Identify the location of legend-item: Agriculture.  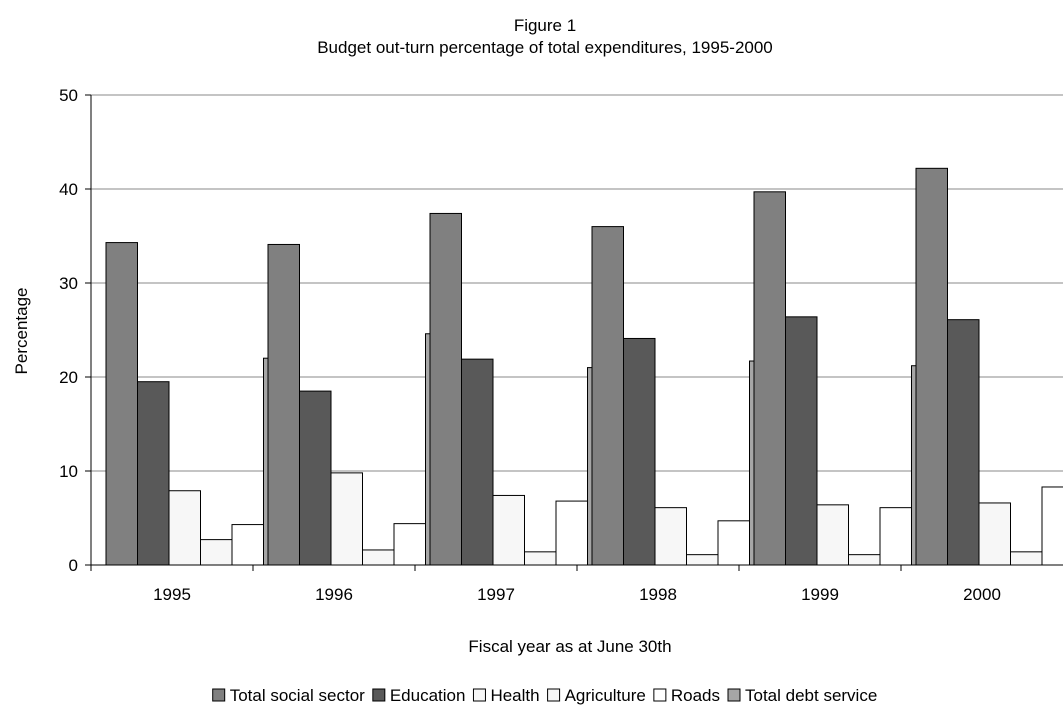
(596, 695).